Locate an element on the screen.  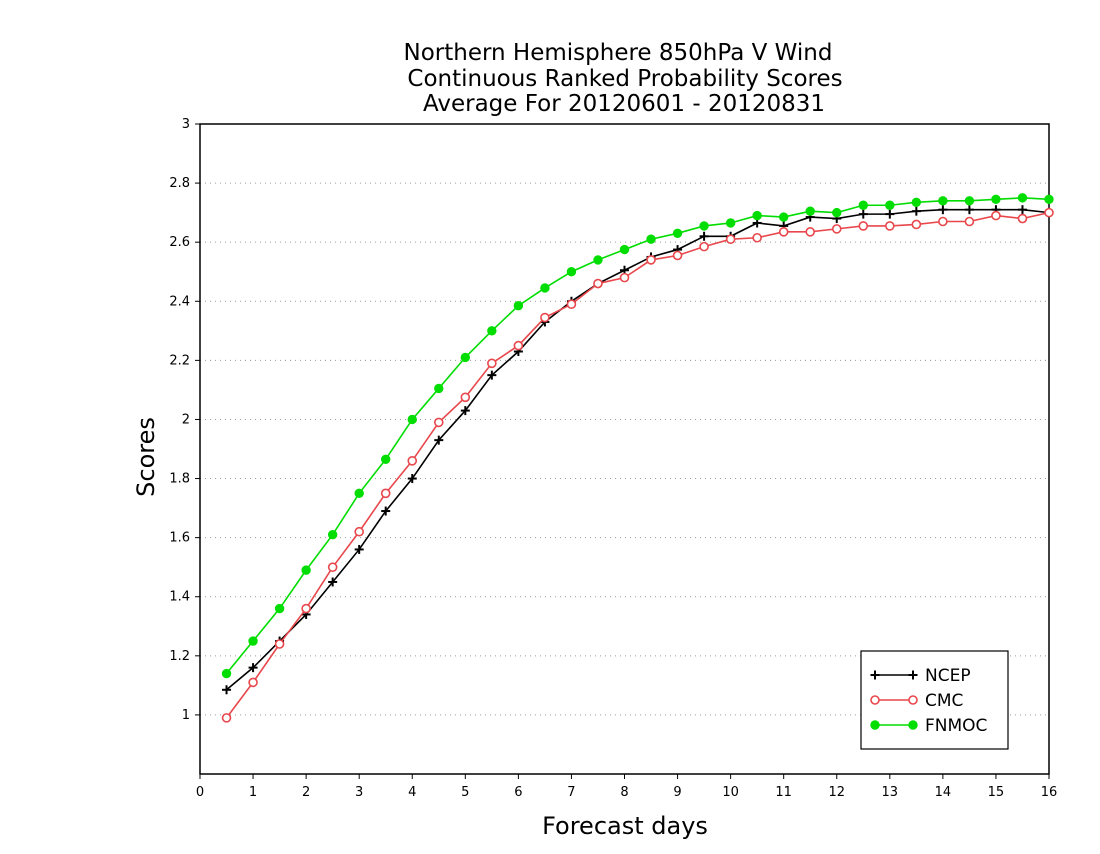
x-axis-title: Forecast days is located at coordinates (625, 826).